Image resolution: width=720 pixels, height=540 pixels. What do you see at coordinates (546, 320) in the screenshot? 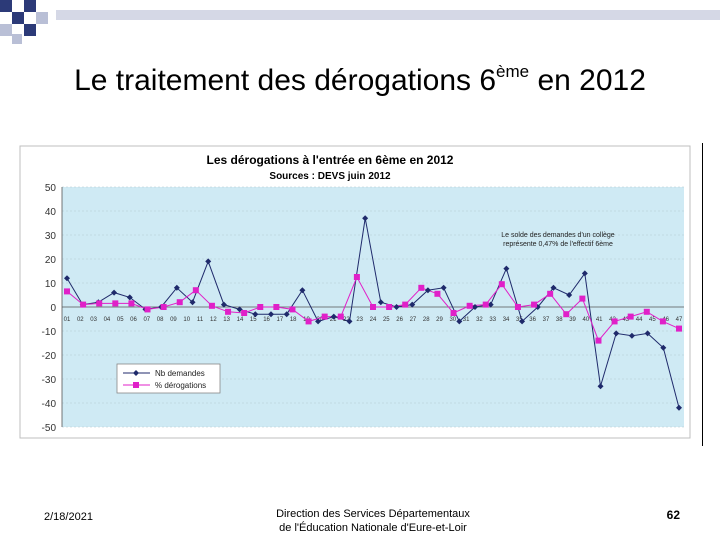
I see `x-tick-label: 37` at bounding box center [546, 320].